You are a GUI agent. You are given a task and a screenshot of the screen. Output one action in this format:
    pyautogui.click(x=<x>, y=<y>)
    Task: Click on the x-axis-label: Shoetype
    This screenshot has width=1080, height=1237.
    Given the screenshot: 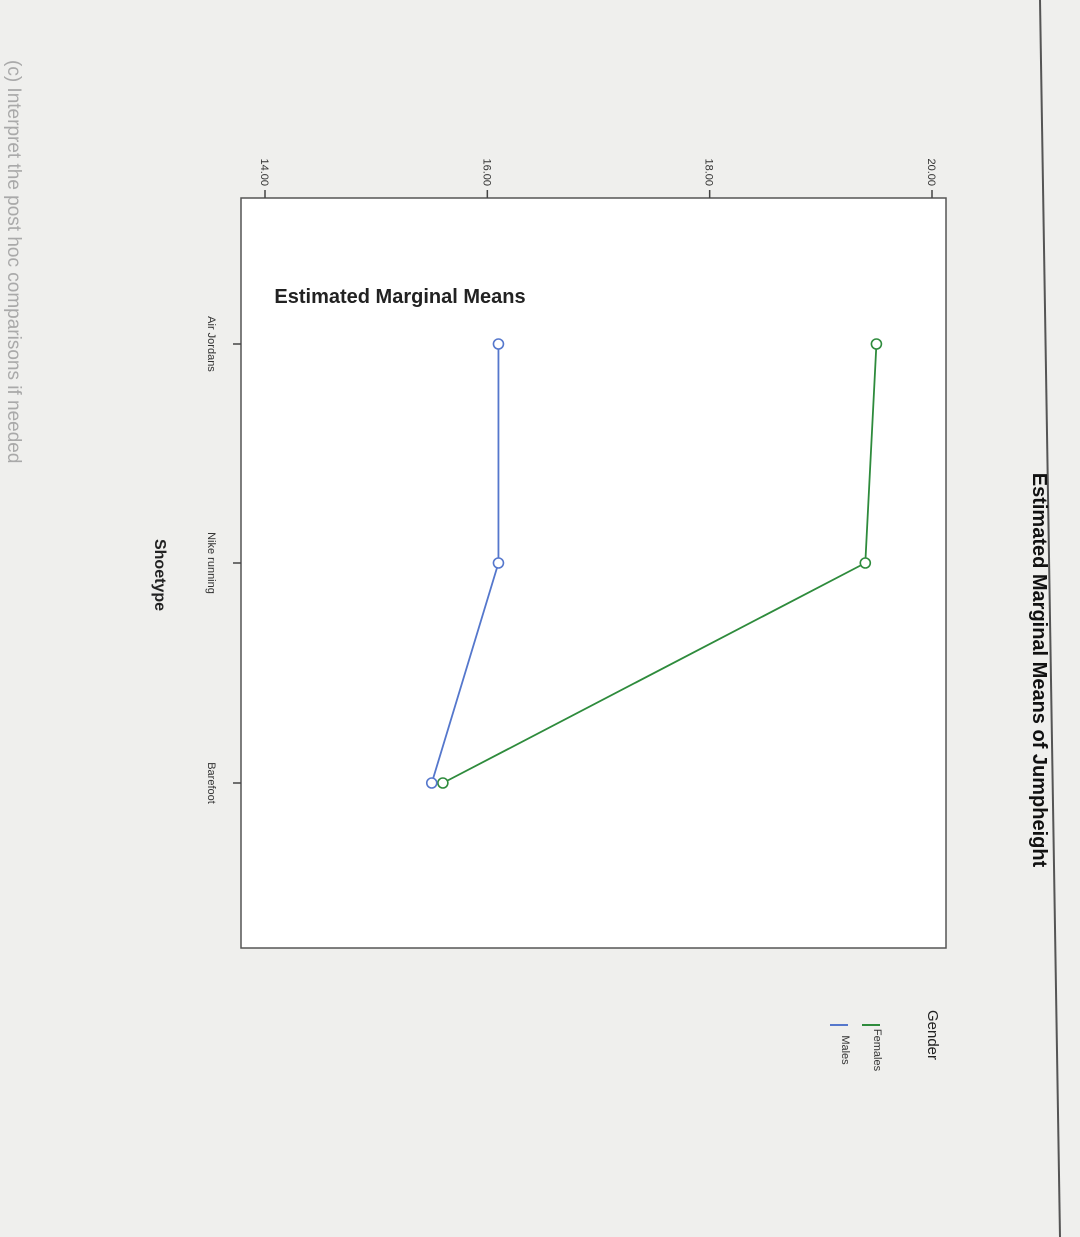 What is the action you would take?
    pyautogui.click(x=159, y=575)
    